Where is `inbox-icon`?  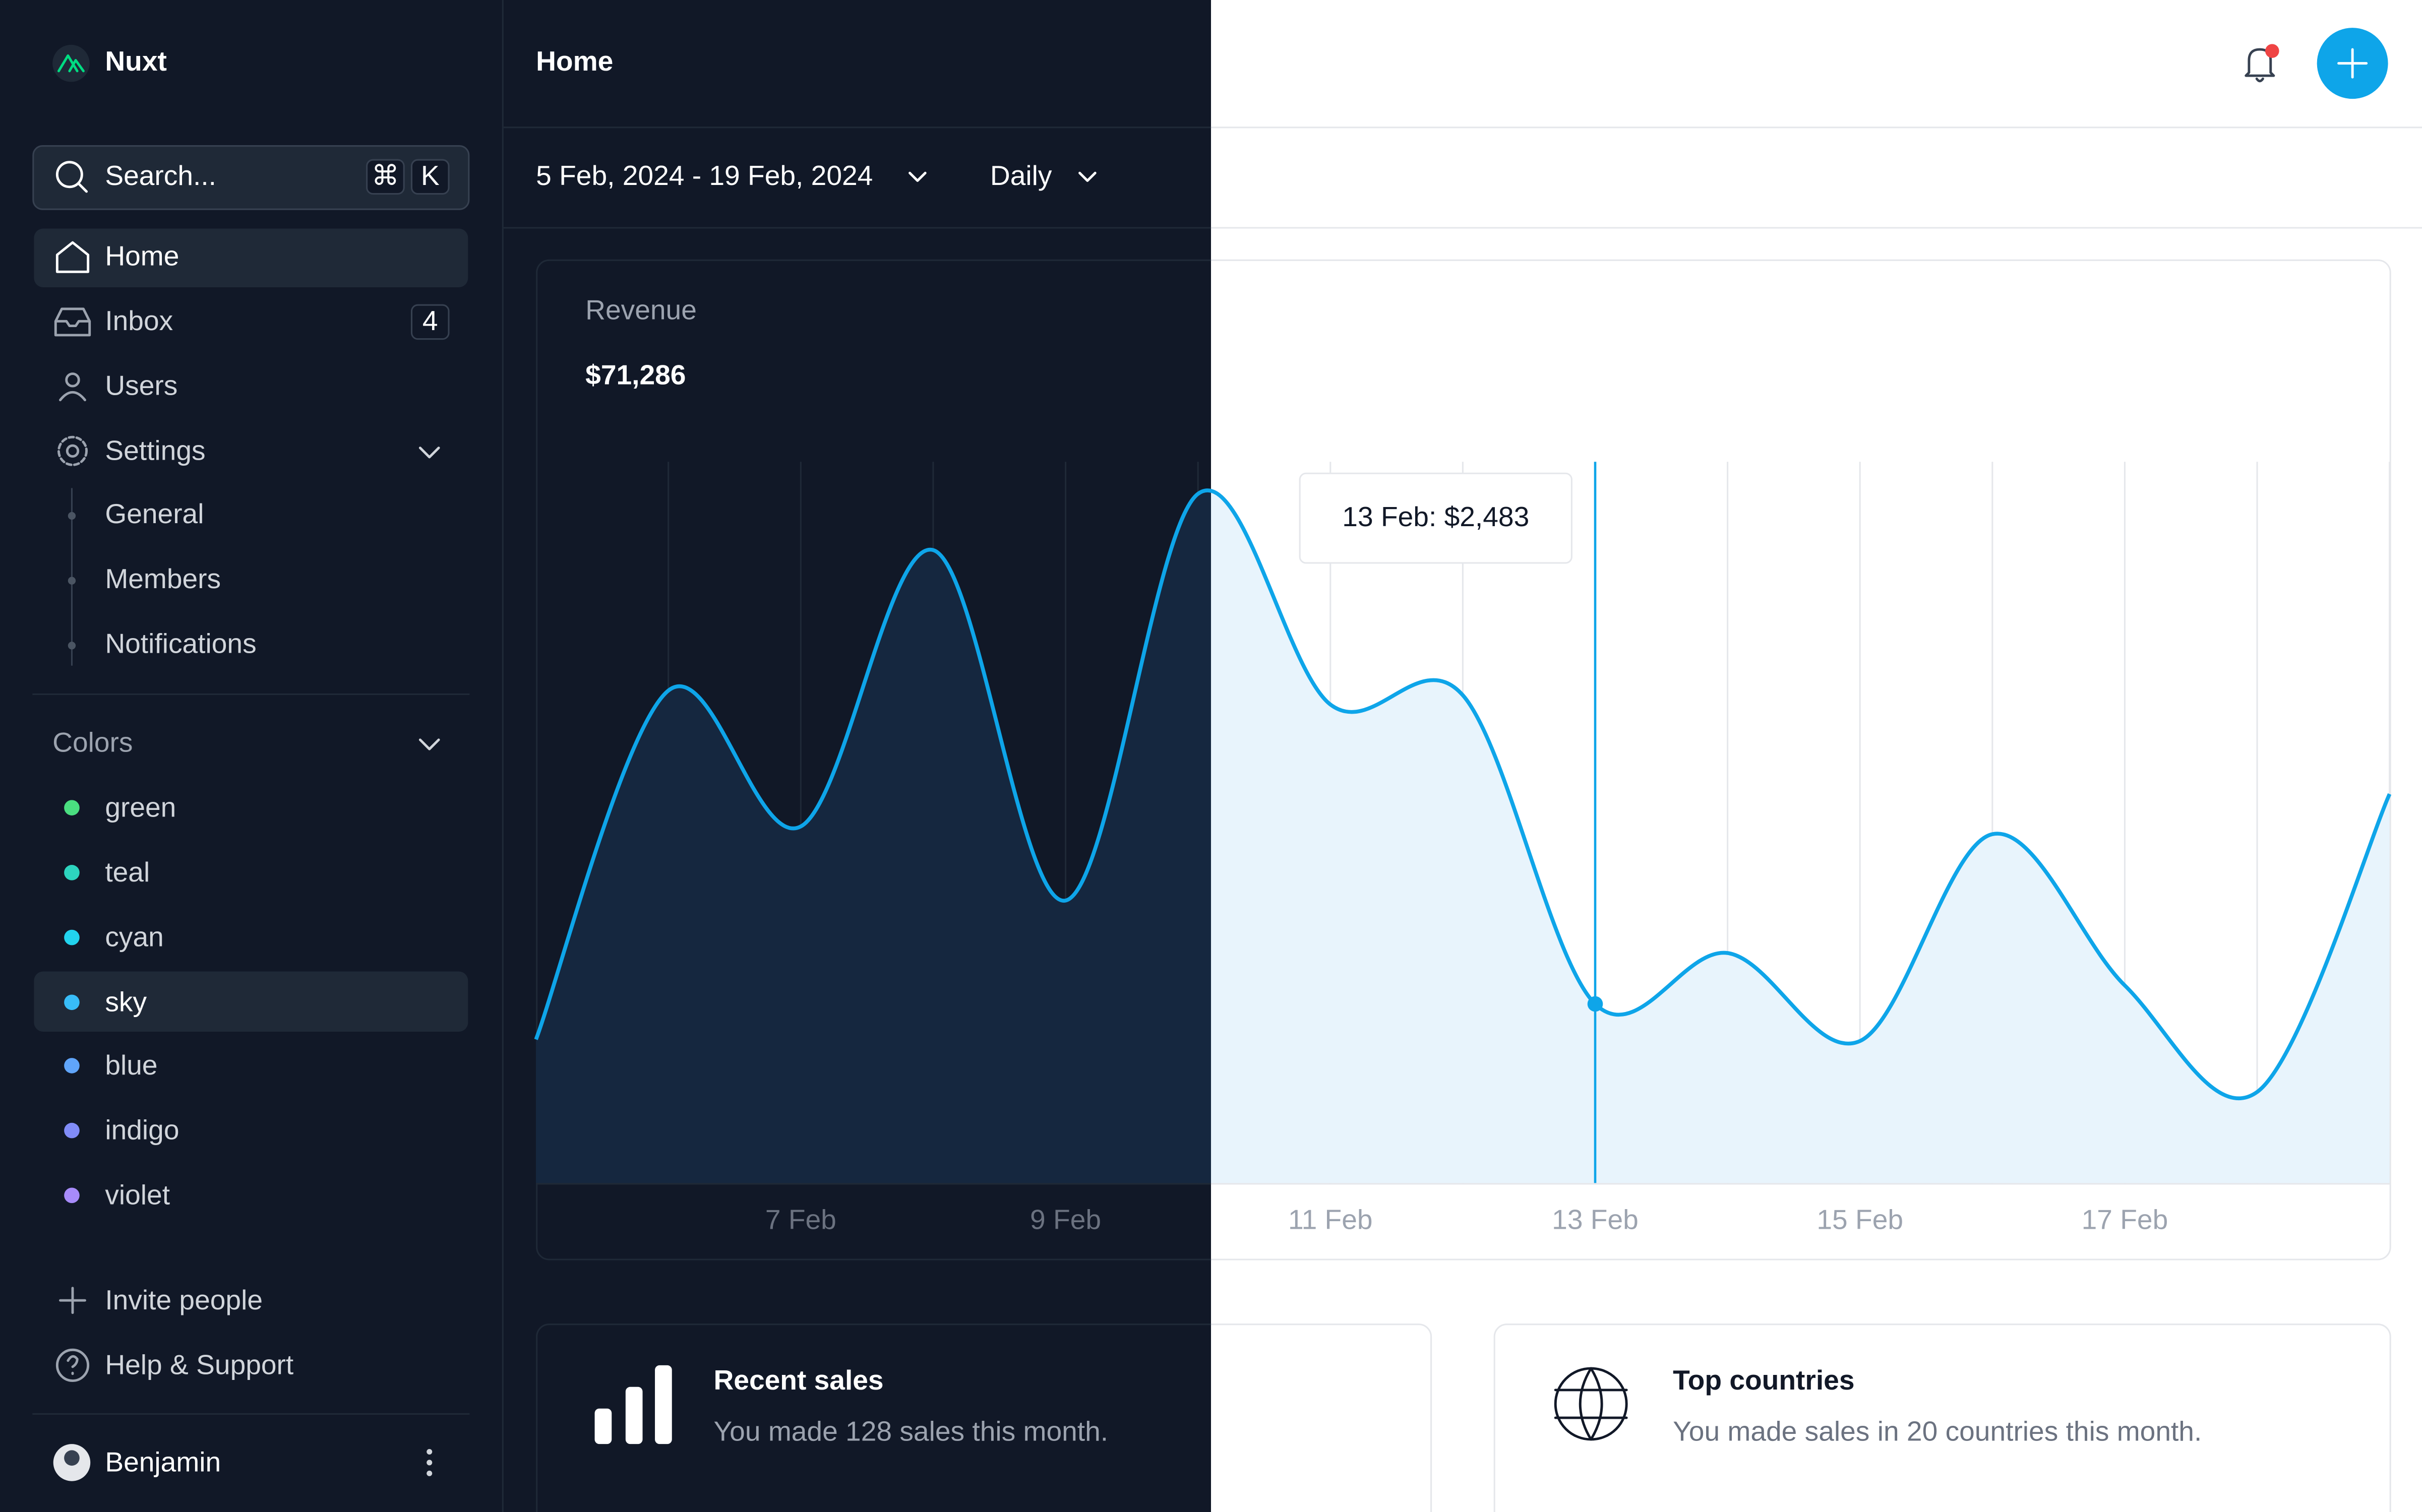
inbox-icon is located at coordinates (72, 322).